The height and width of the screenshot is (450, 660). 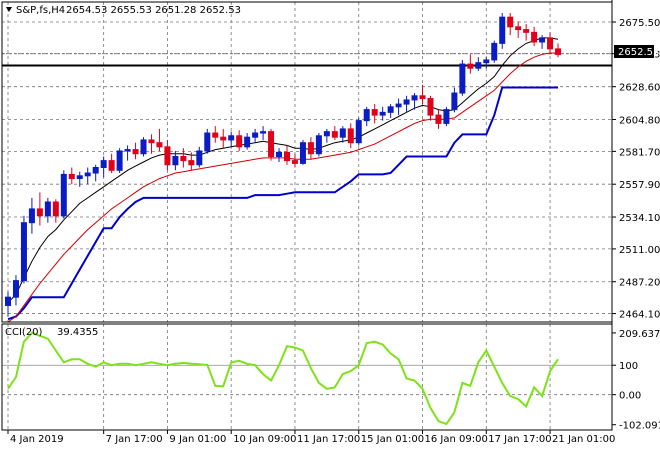 What do you see at coordinates (153, 10) in the screenshot?
I see `ohlc-readout: 2654.53 2655.53 2651.28 2652.53` at bounding box center [153, 10].